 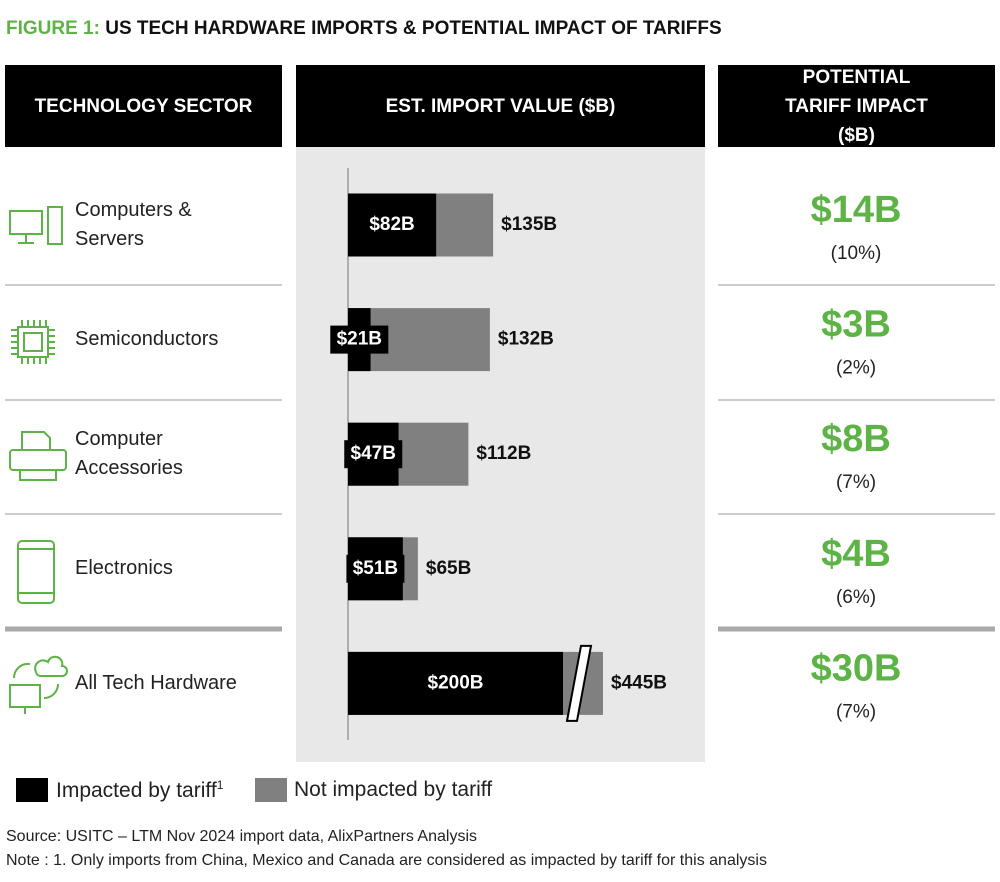 What do you see at coordinates (856, 597) in the screenshot?
I see `impact-share: (6%)` at bounding box center [856, 597].